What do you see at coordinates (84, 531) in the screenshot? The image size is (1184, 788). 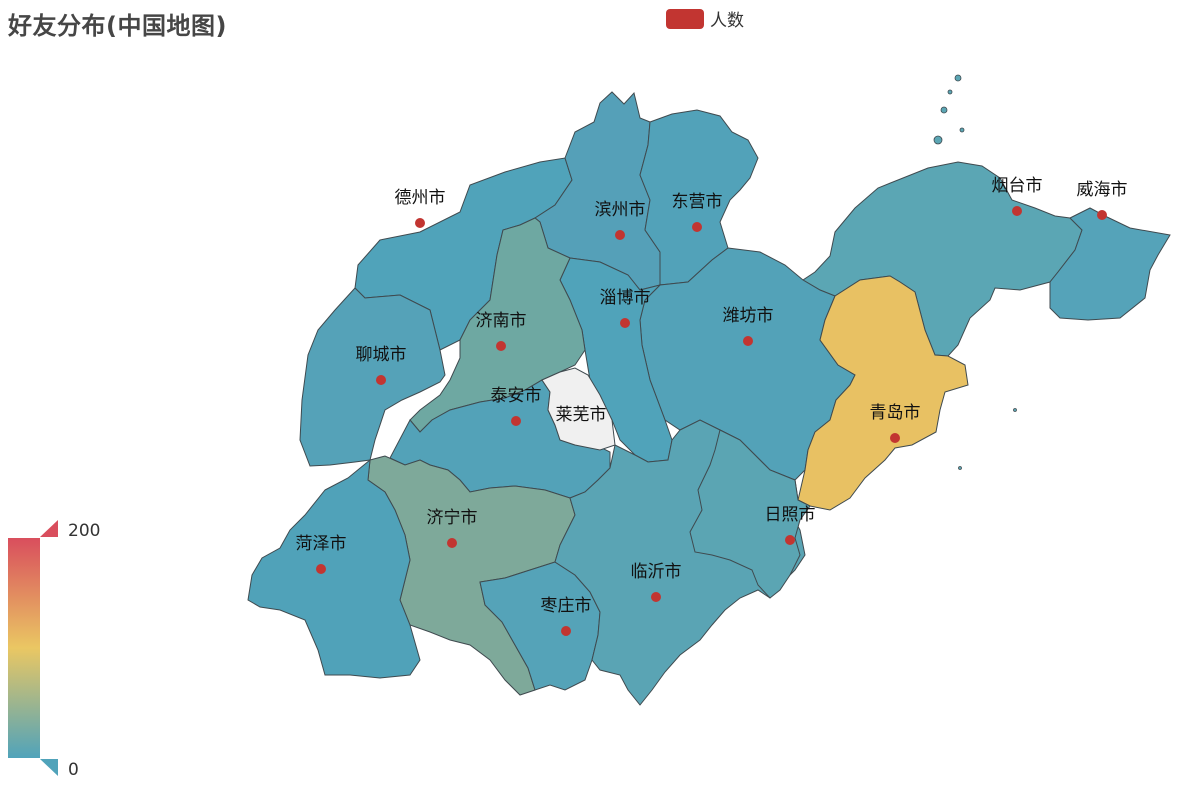 I see `visual-map-max-label: 200` at bounding box center [84, 531].